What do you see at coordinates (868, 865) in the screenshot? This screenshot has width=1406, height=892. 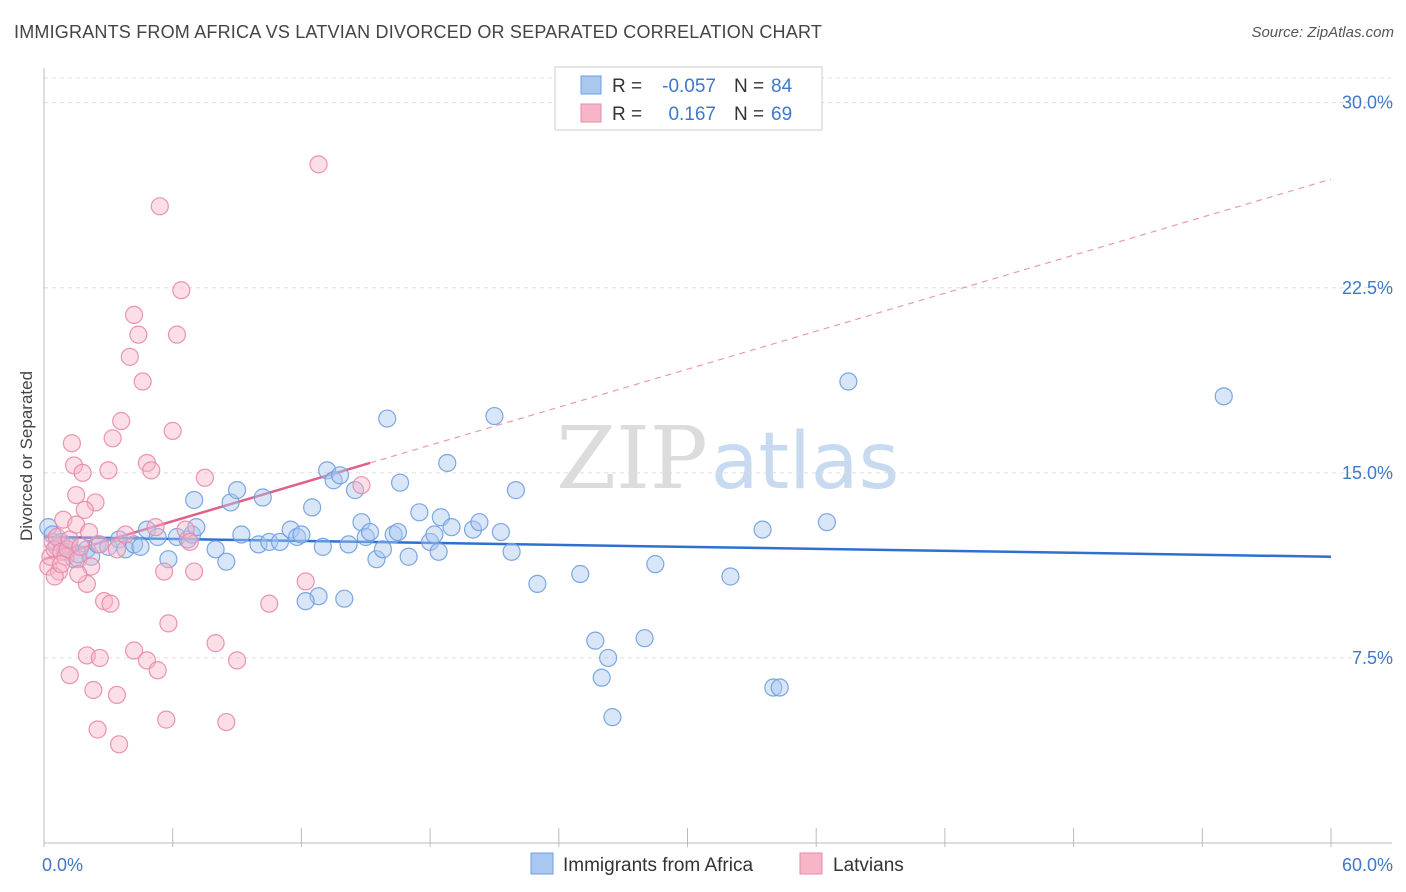 I see `bottom-legend-label-latvians: Latvians` at bounding box center [868, 865].